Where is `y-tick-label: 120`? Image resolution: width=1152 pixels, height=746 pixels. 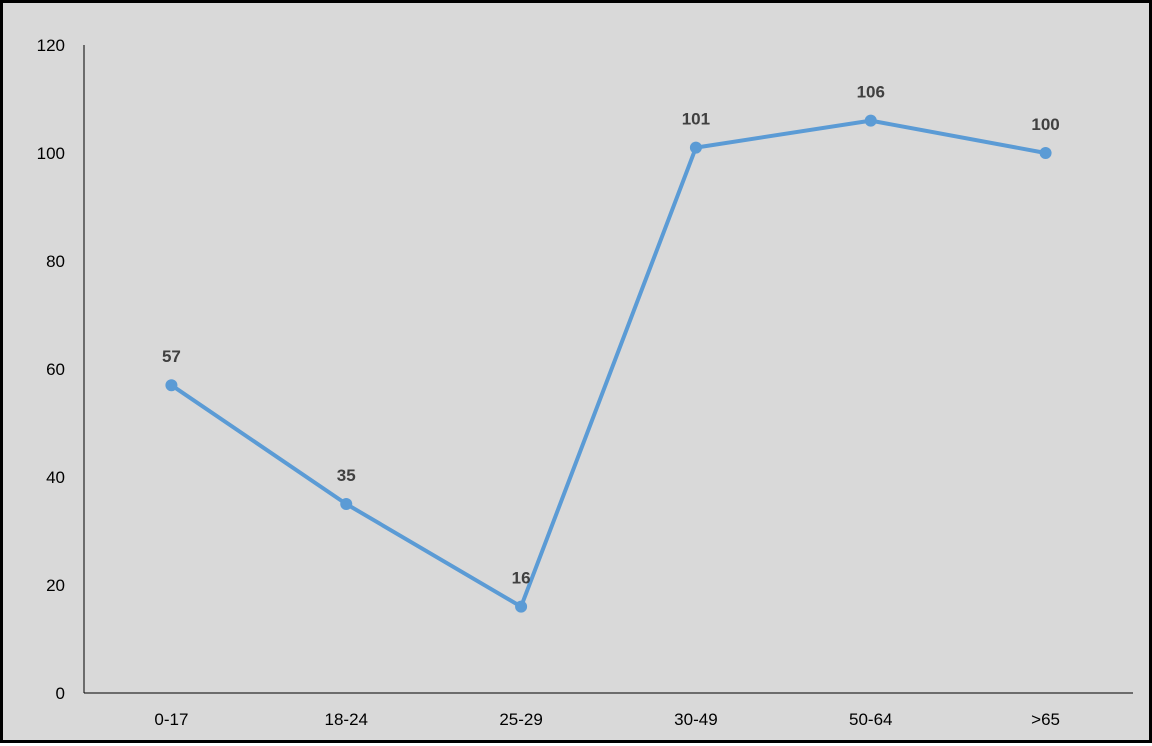
y-tick-label: 120 is located at coordinates (51, 45).